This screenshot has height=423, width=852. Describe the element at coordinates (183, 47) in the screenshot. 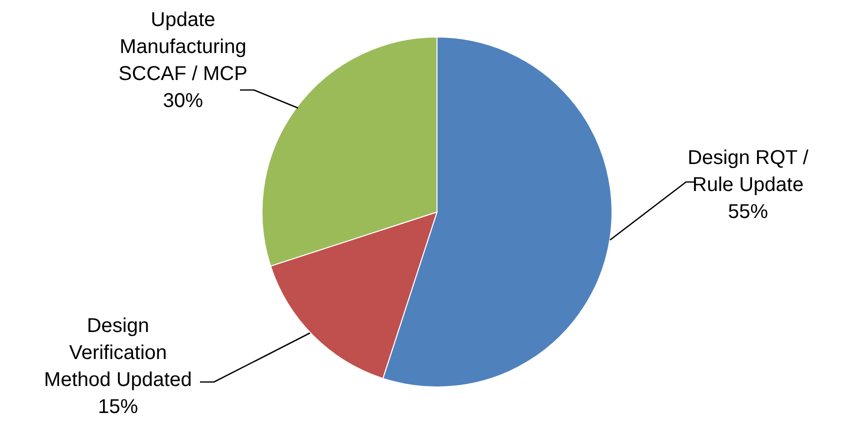

I see `slice-label: Update Manufacturing SCCAF / MCP` at that location.